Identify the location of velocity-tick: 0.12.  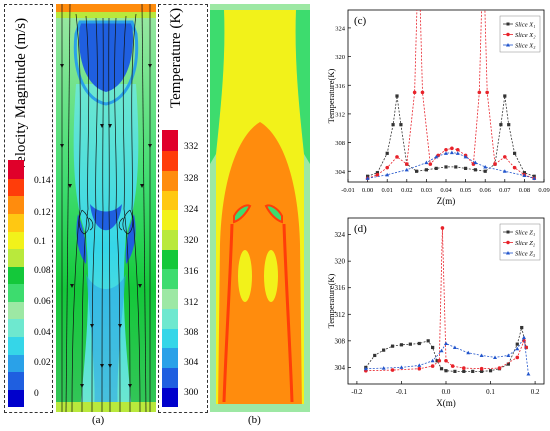
(42, 213).